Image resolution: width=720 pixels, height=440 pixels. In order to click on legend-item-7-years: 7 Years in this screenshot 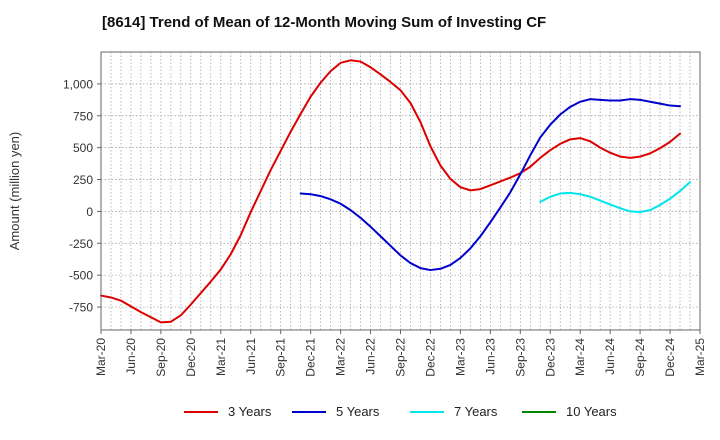, I will do `click(453, 411)`.